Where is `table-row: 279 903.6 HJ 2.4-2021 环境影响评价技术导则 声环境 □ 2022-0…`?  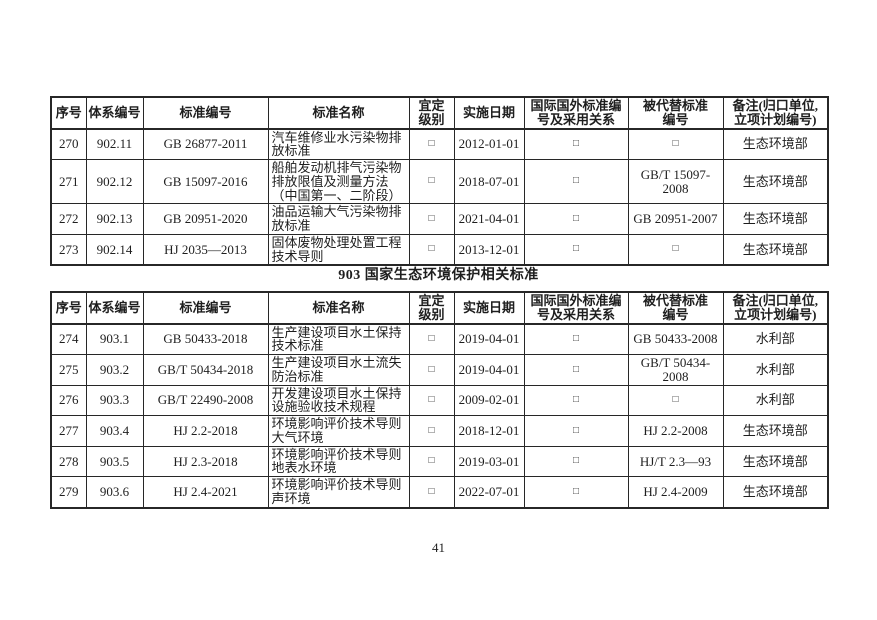 table-row: 279 903.6 HJ 2.4-2021 环境影响评价技术导则 声环境 □ 2022-0… is located at coordinates (439, 492).